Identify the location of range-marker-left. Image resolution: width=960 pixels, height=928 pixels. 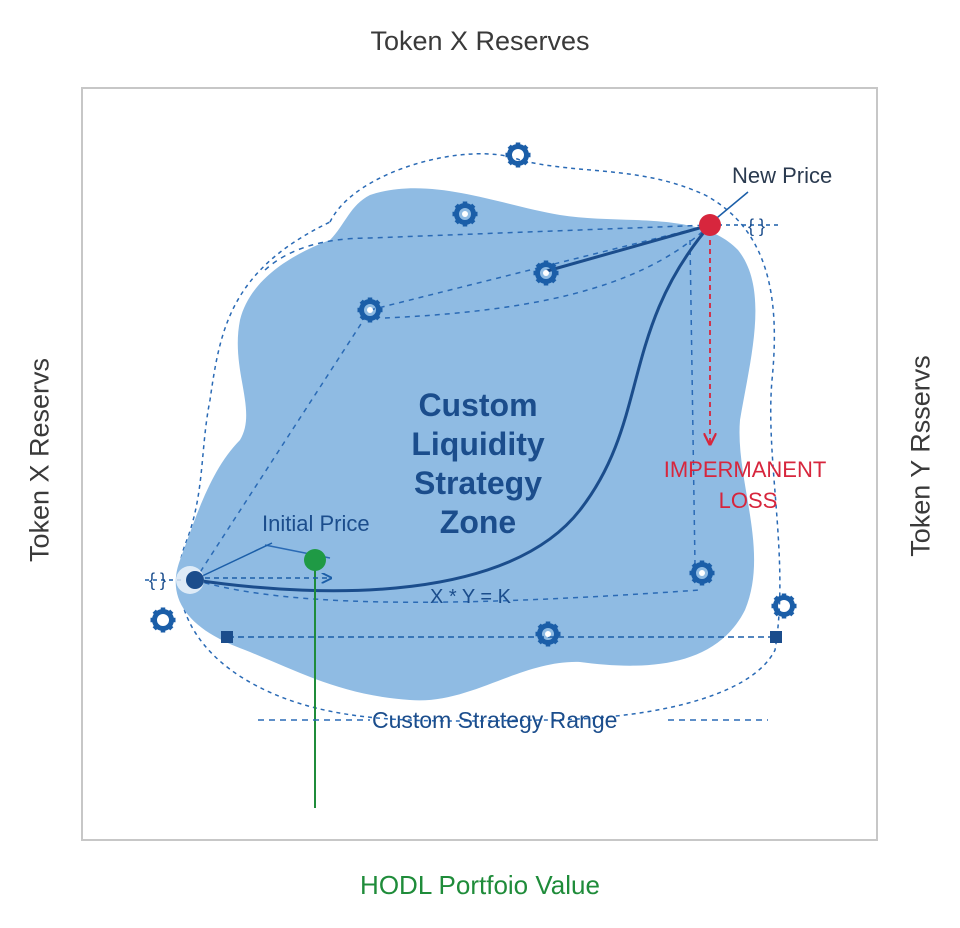
(227, 637).